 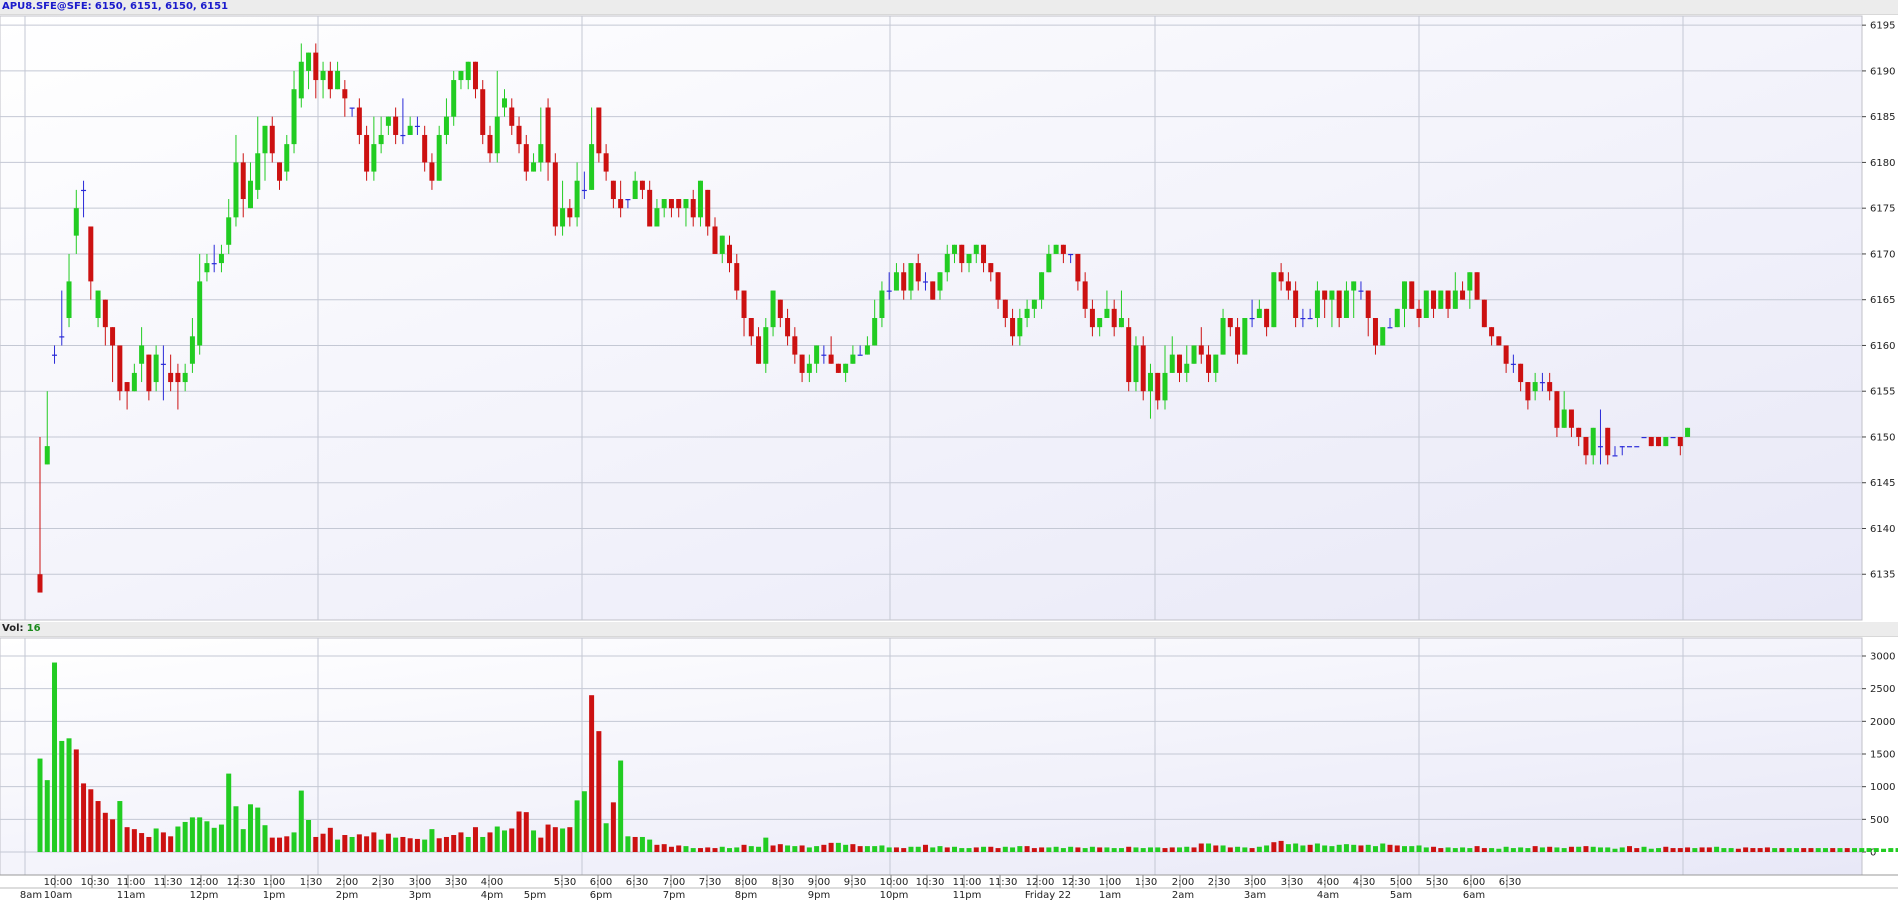 What do you see at coordinates (1882, 300) in the screenshot?
I see `price-tick-label: 6165` at bounding box center [1882, 300].